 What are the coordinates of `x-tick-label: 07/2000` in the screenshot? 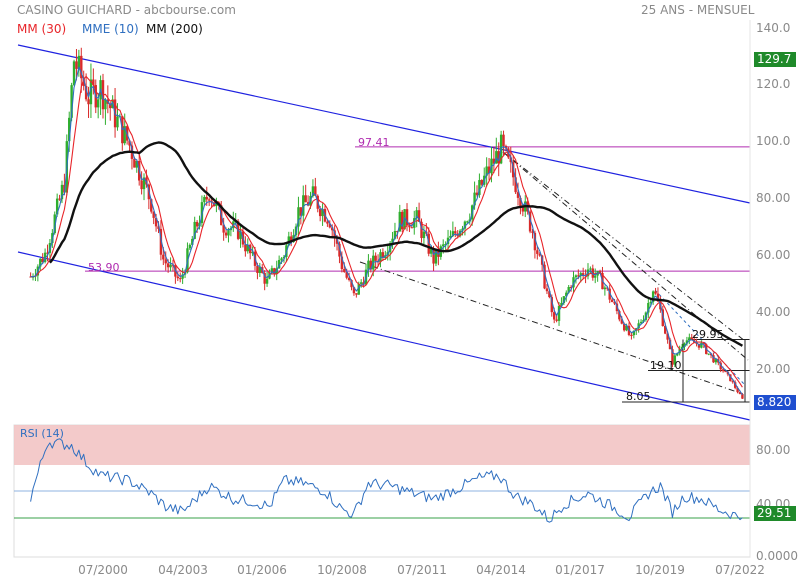 It's located at (103, 570).